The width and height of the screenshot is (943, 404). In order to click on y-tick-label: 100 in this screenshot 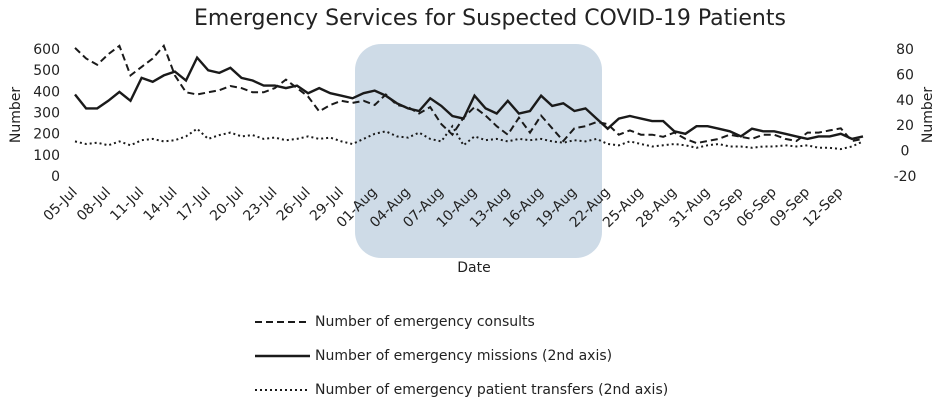, I will do `click(46, 156)`.